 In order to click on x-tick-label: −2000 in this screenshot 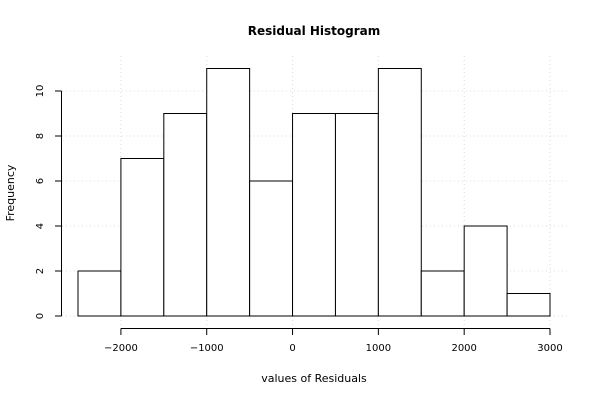, I will do `click(121, 348)`.